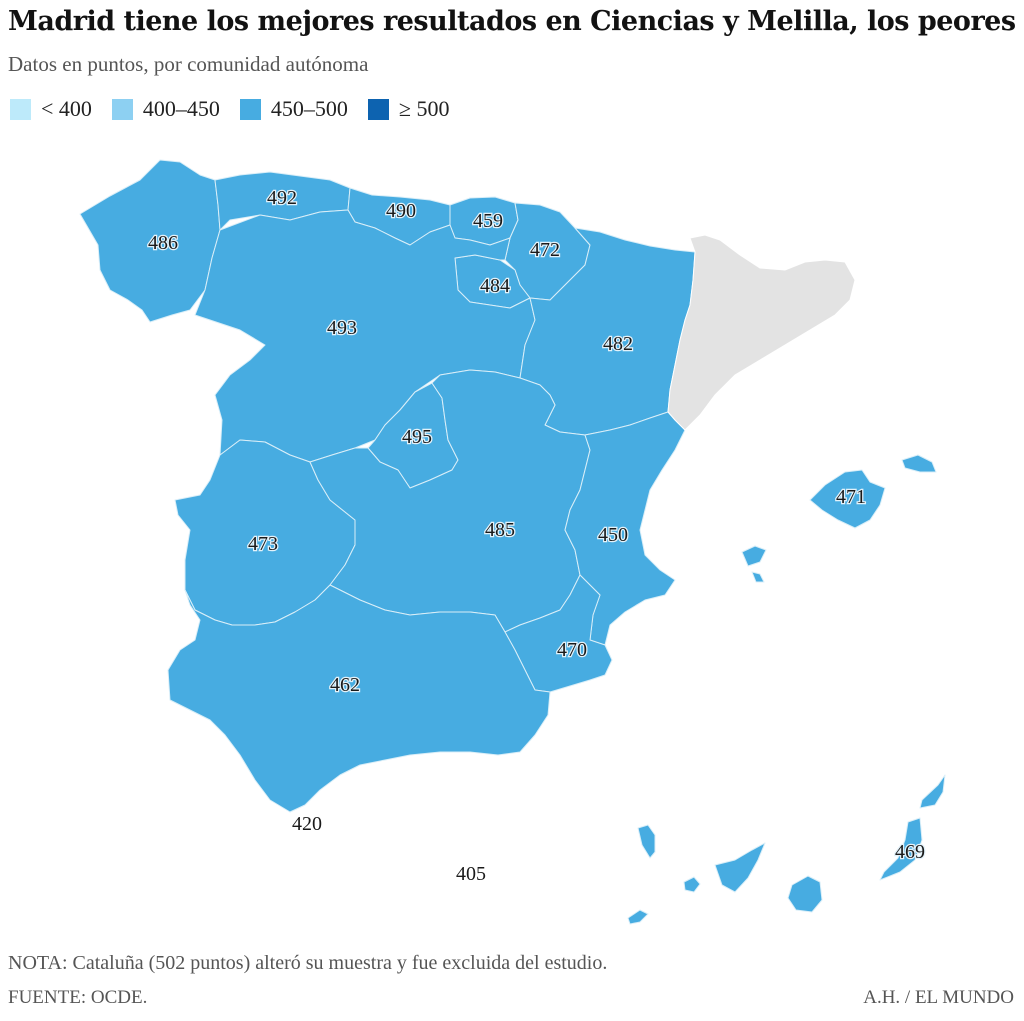 This screenshot has width=1024, height=1021. I want to click on region-canarias-el-hierro, so click(638, 917).